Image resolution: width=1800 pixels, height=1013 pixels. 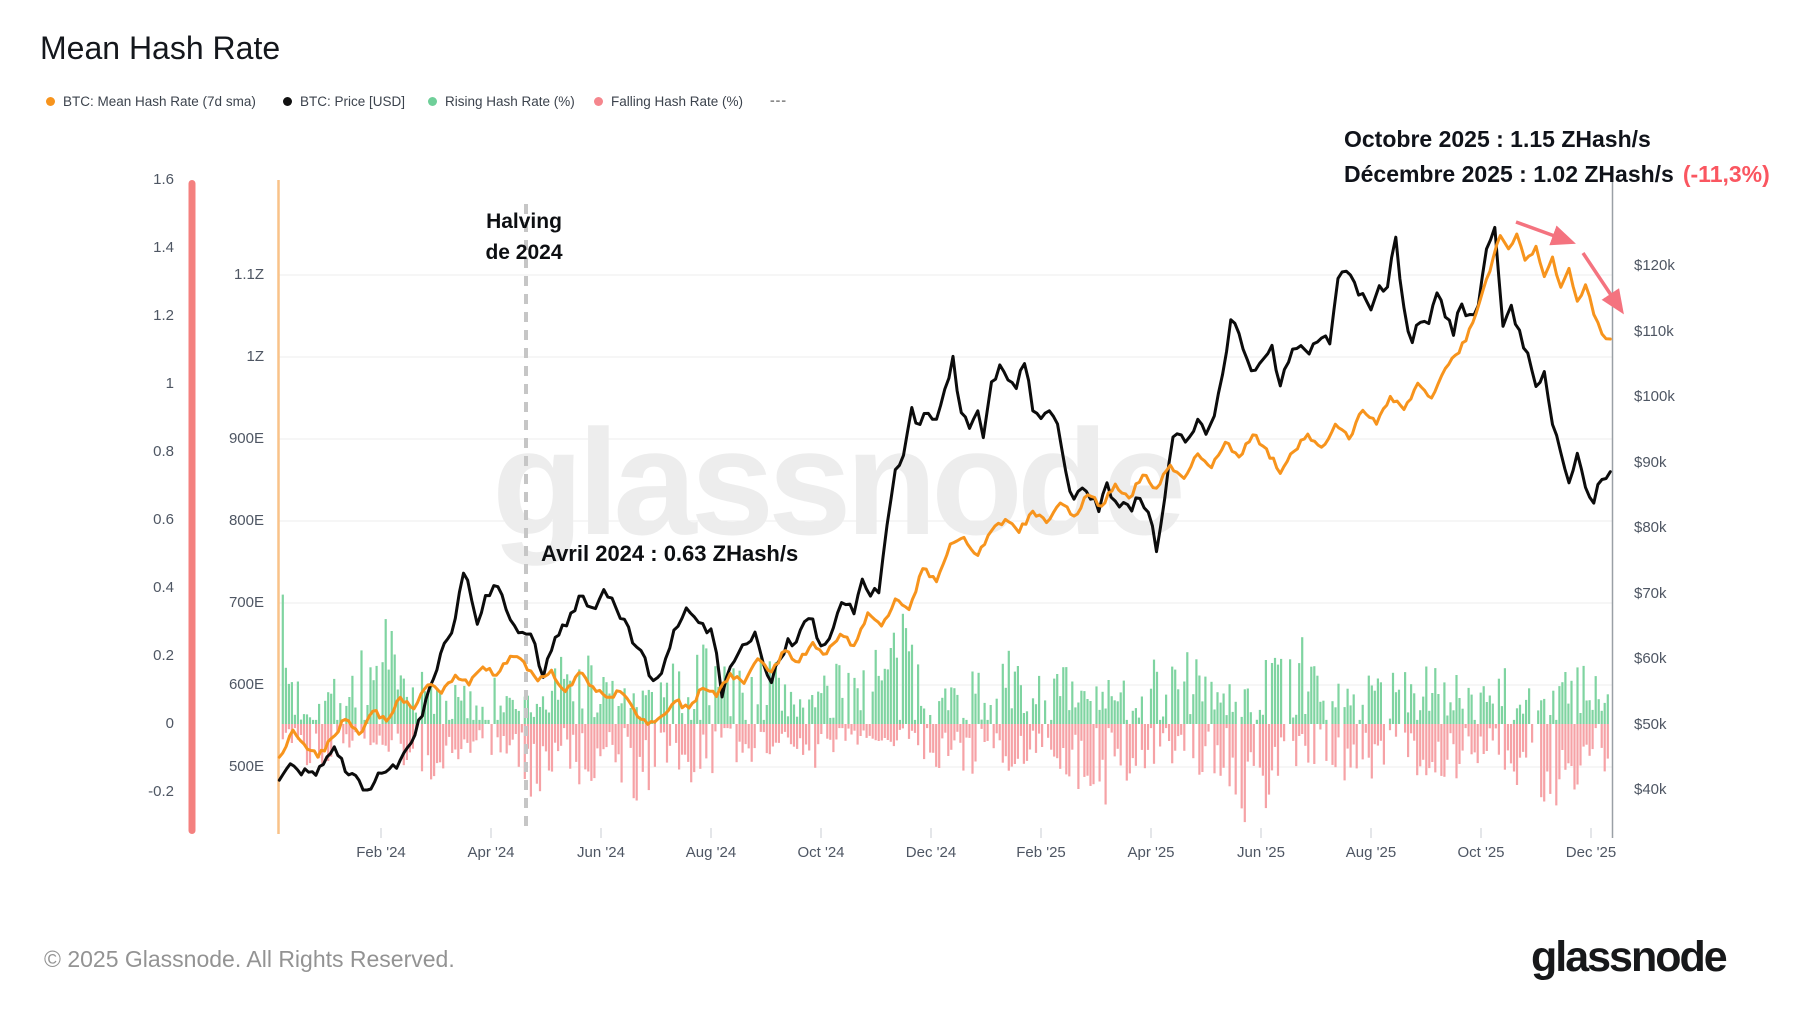 I want to click on legend-item-label: Falling Hash Rate (%), so click(x=677, y=101).